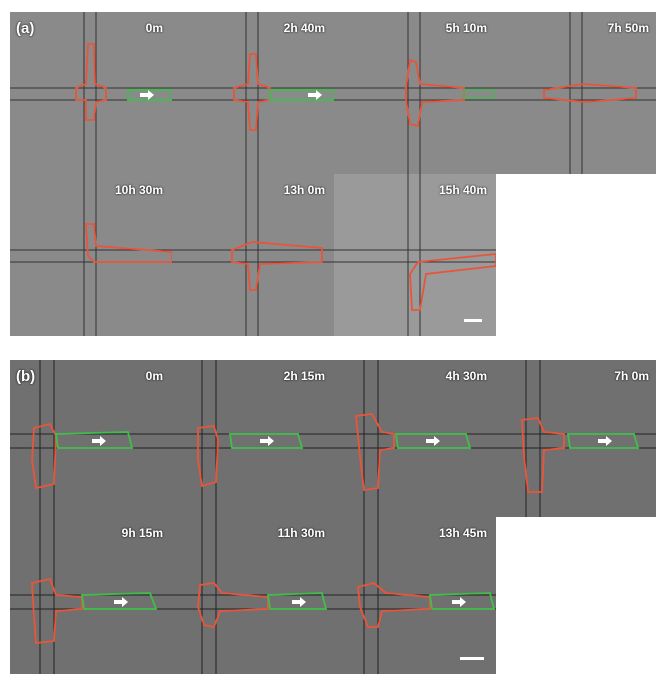 This screenshot has height=681, width=656. What do you see at coordinates (253, 595) in the screenshot?
I see `panel-b-frame-6: 11h 30m` at bounding box center [253, 595].